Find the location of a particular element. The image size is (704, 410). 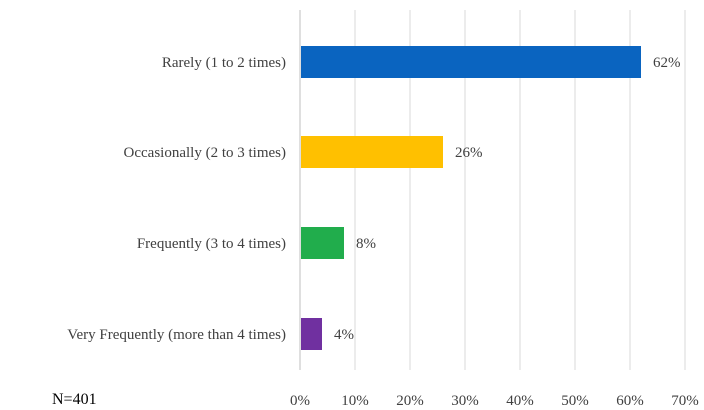

data-label: 62% is located at coordinates (667, 63).